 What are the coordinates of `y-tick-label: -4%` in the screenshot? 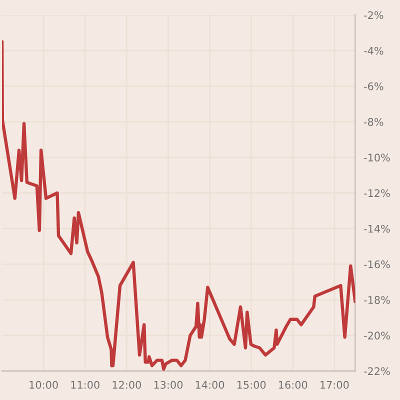 It's located at (374, 50).